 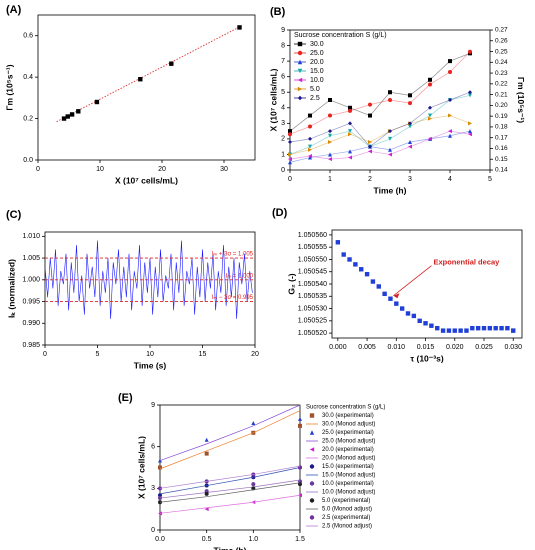 I want to click on legend-label: 30.0 (Monod adjust), so click(x=348, y=425).